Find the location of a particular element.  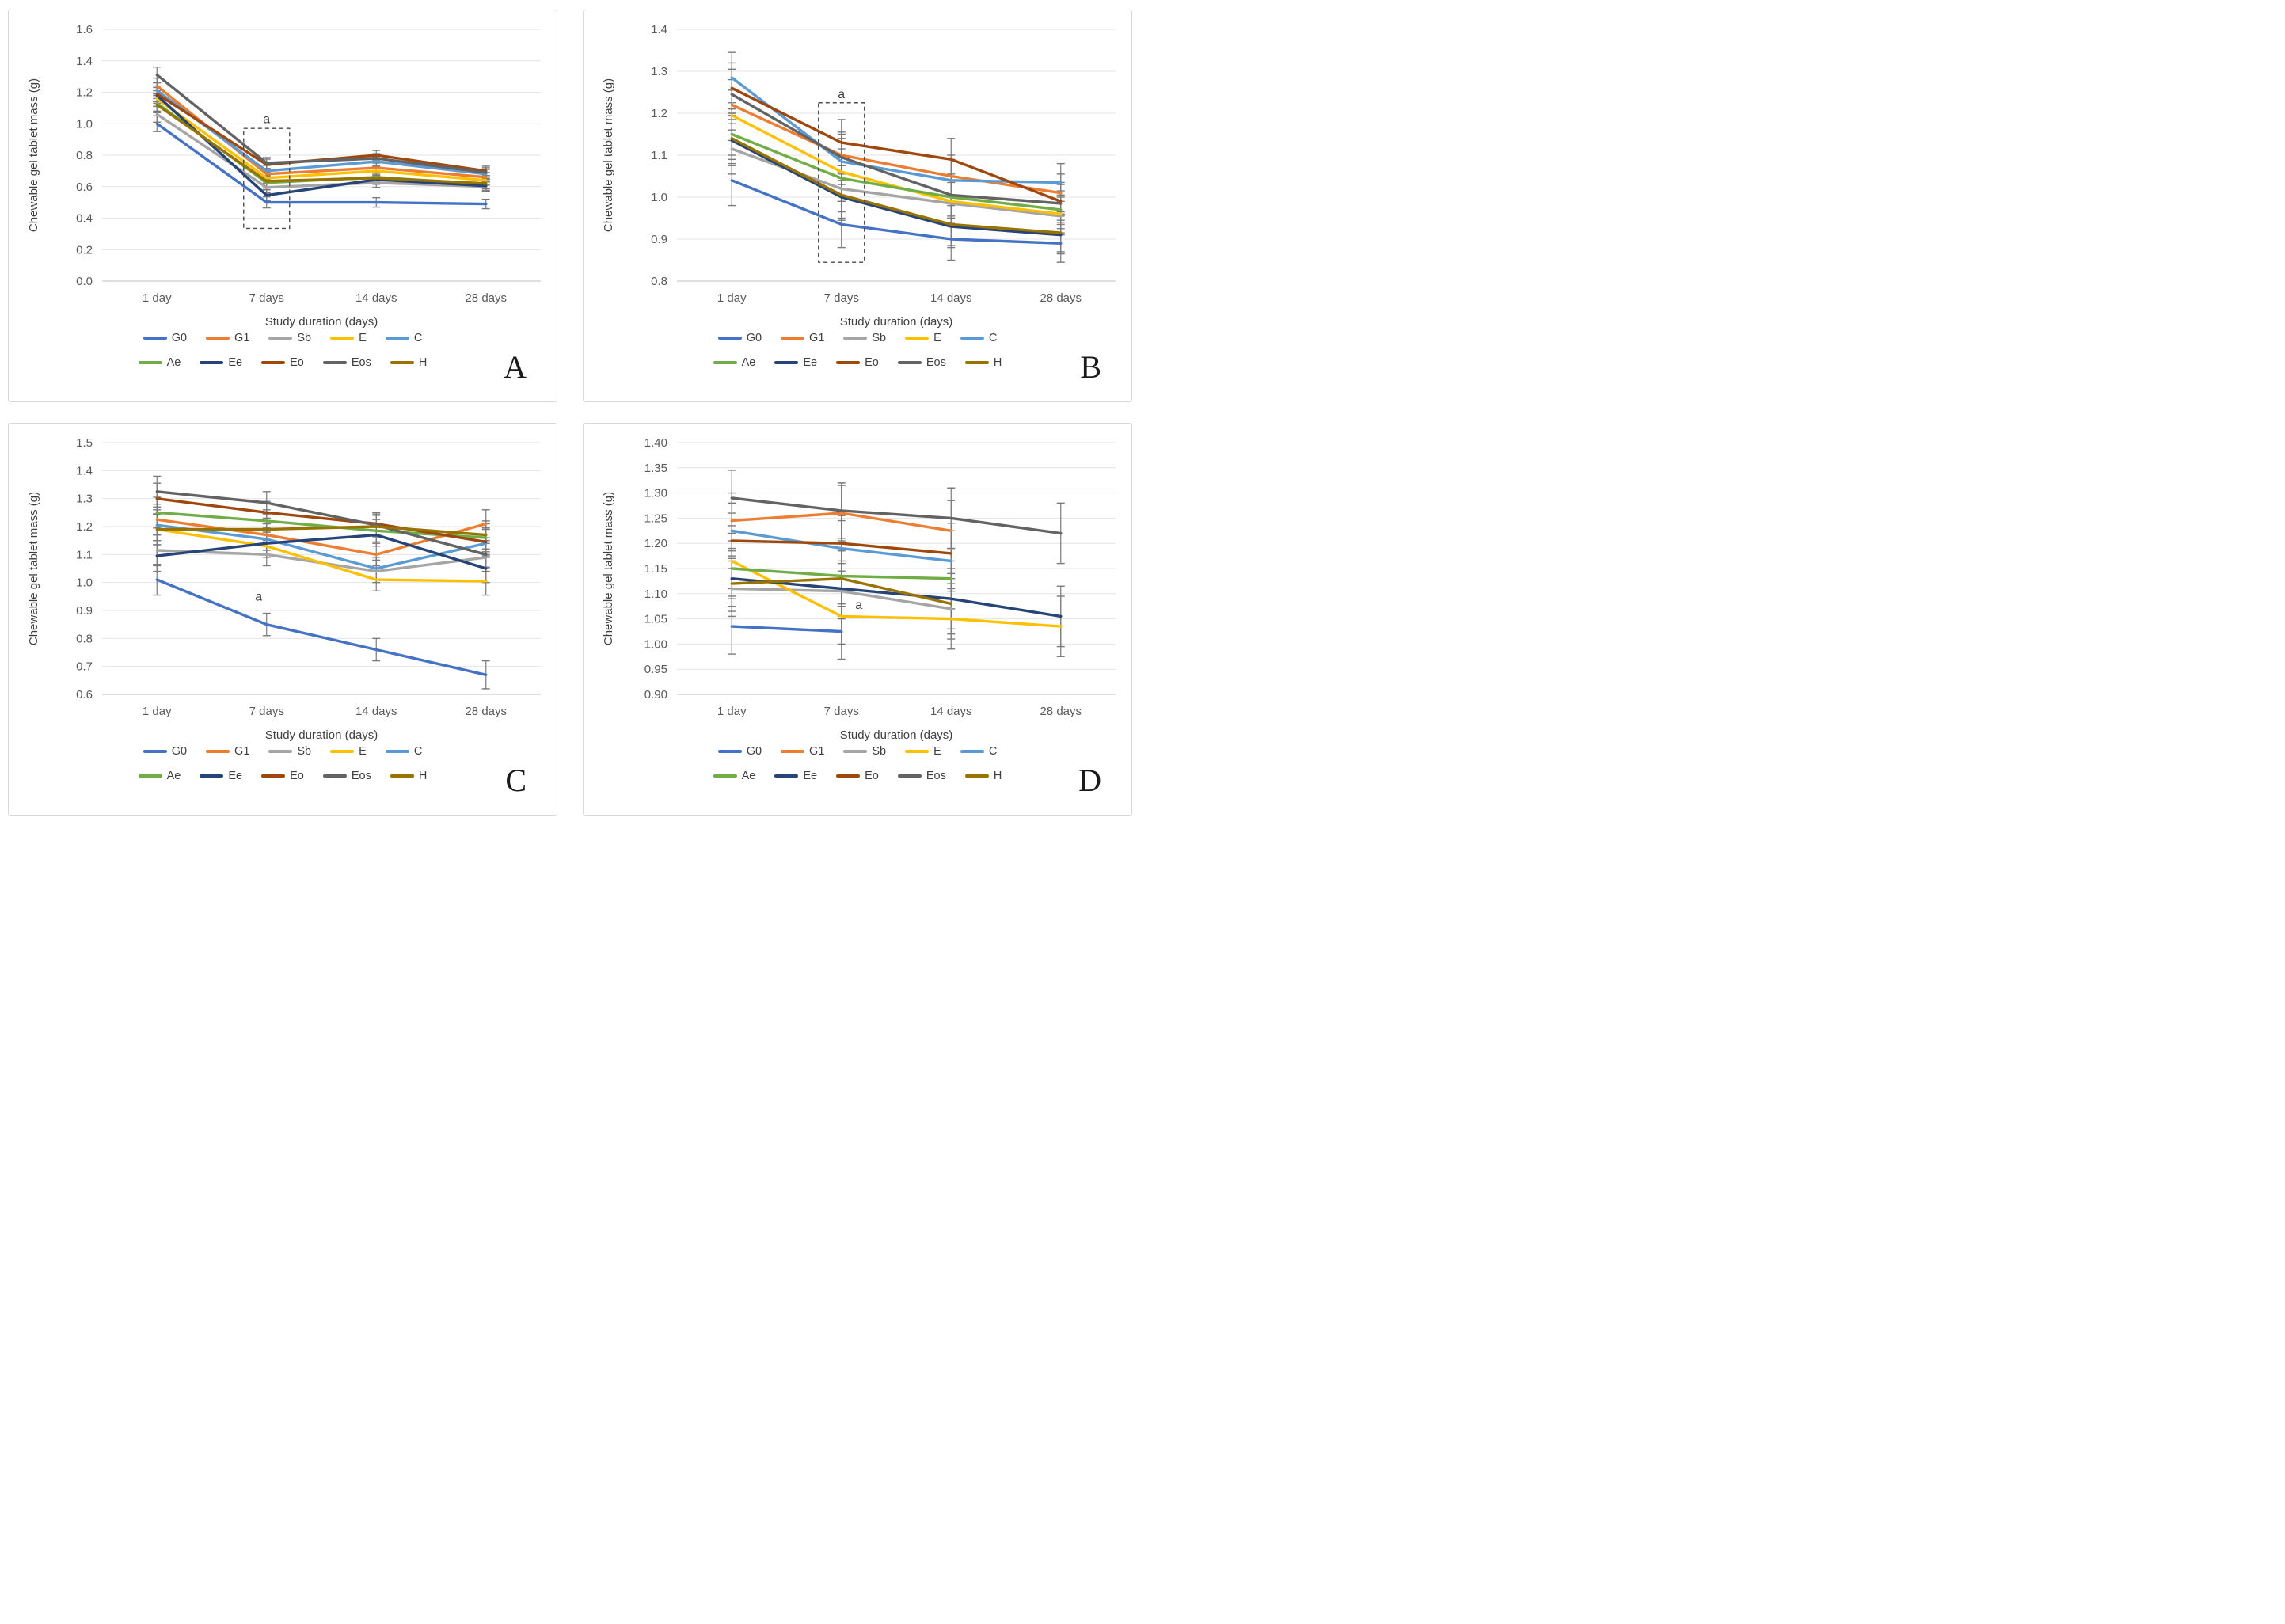

legend-item-Ee: Ee is located at coordinates (796, 362).